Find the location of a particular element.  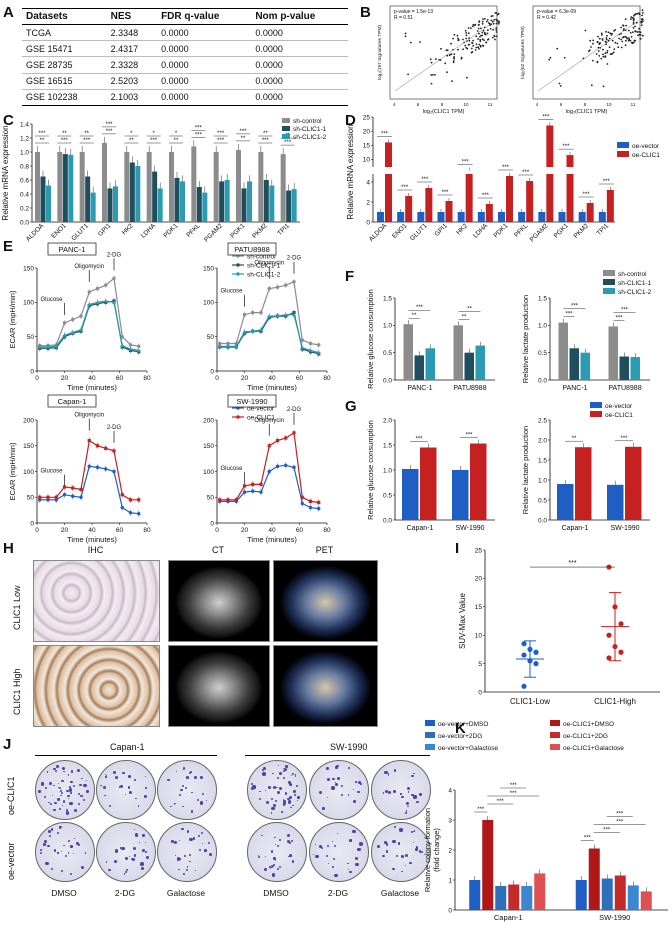

y-tick-label: 50 is located at coordinates (211, 337).